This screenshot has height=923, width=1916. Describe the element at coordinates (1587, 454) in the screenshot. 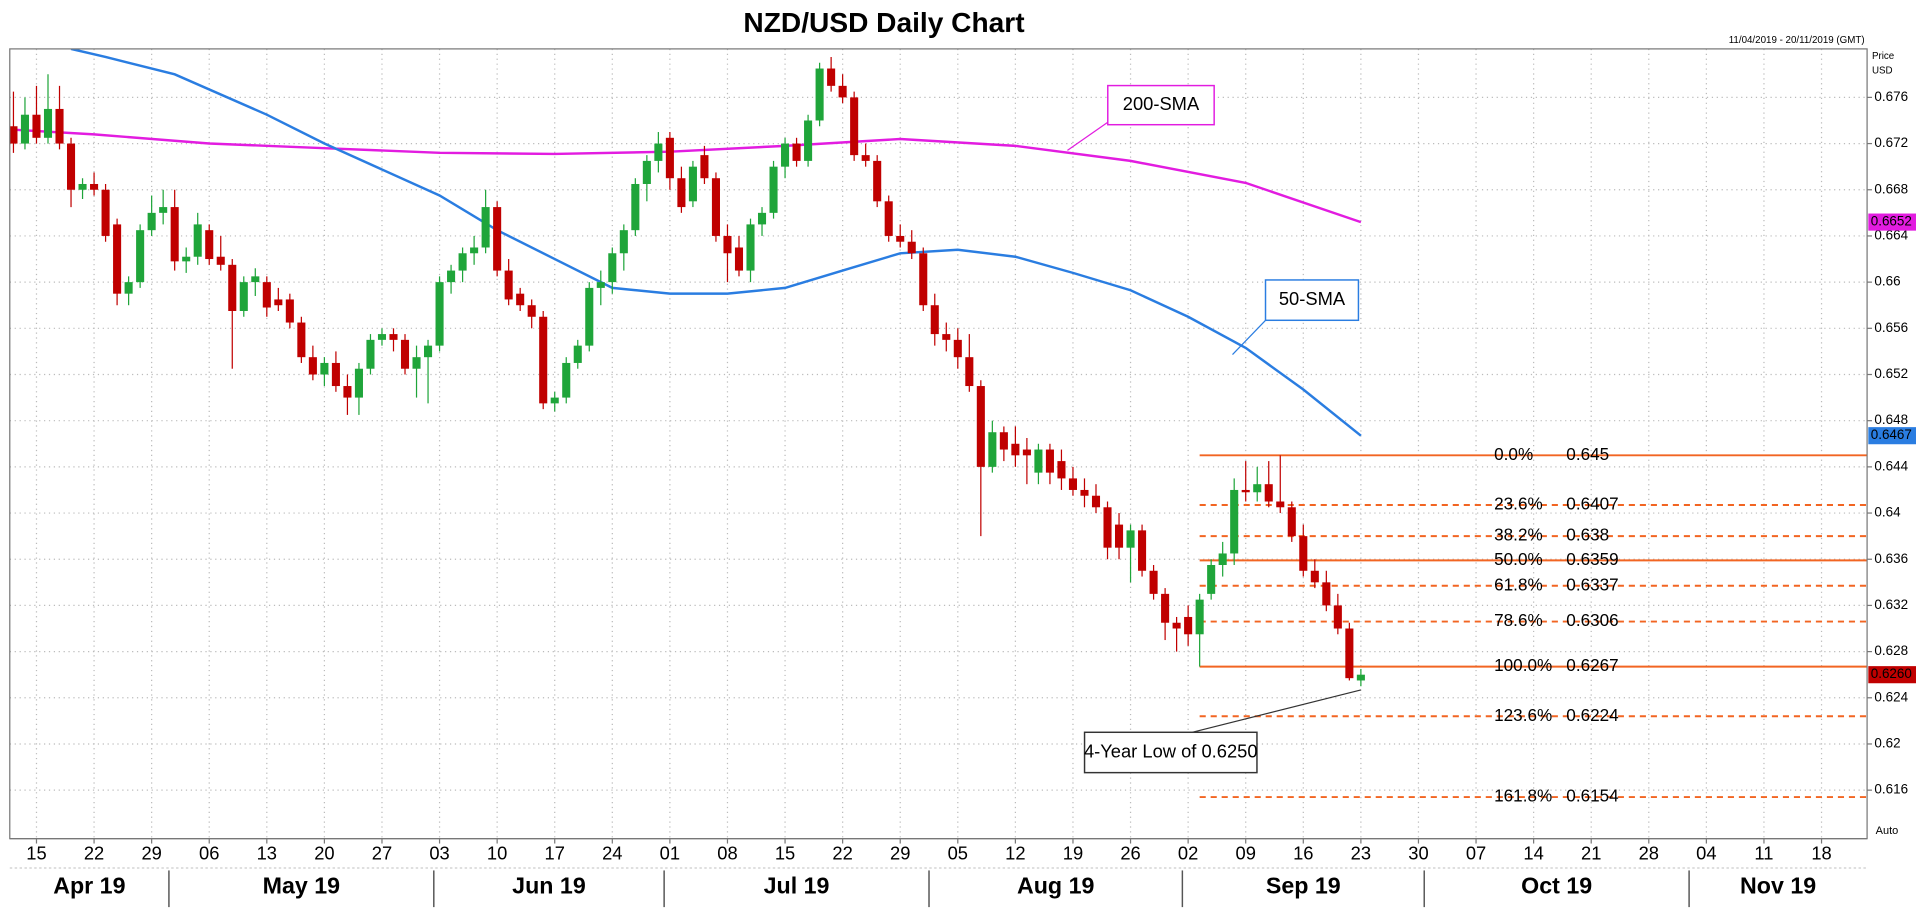

I see `fib-value: 0.645` at that location.